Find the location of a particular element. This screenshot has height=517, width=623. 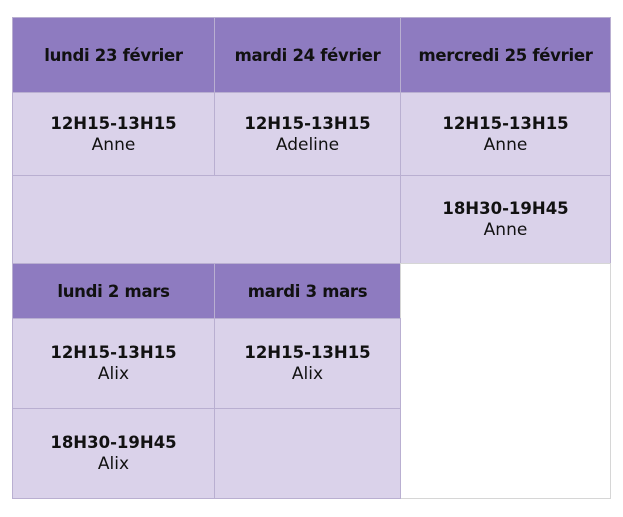

slot-name: Adeline is located at coordinates (307, 144).